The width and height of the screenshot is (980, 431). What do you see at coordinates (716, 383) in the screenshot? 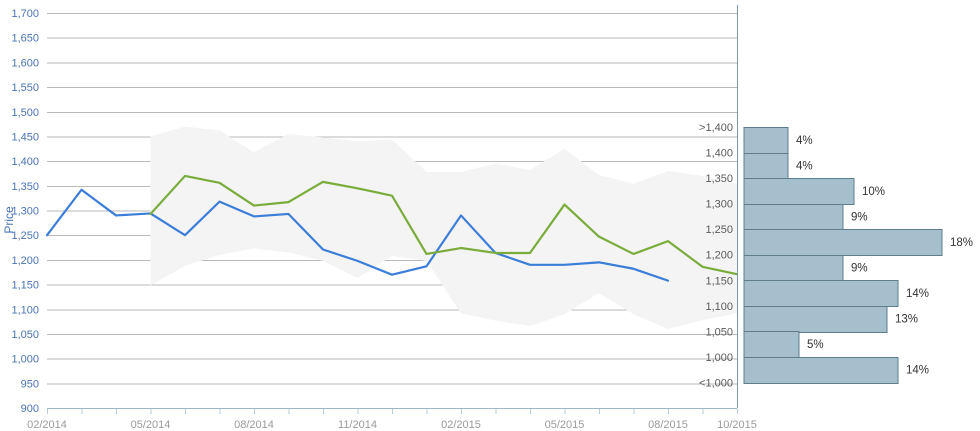
I see `histogram-bin-label: <1,000` at bounding box center [716, 383].